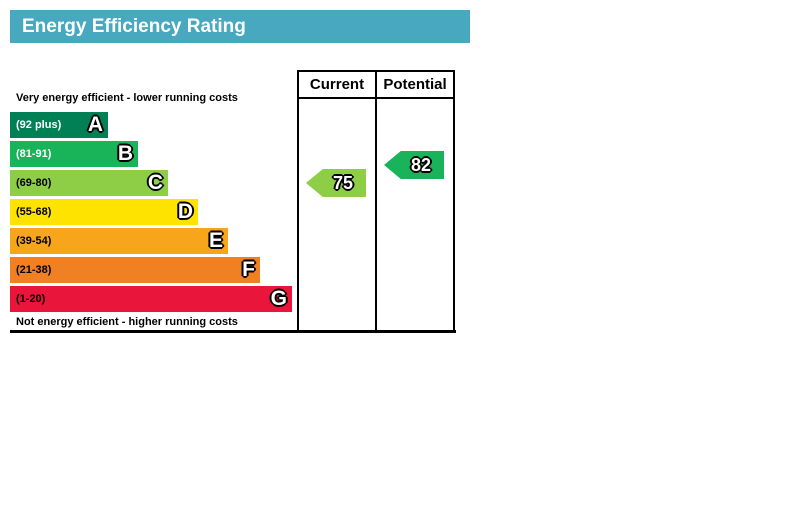 This screenshot has height=512, width=804. I want to click on band-letter: A, so click(95, 124).